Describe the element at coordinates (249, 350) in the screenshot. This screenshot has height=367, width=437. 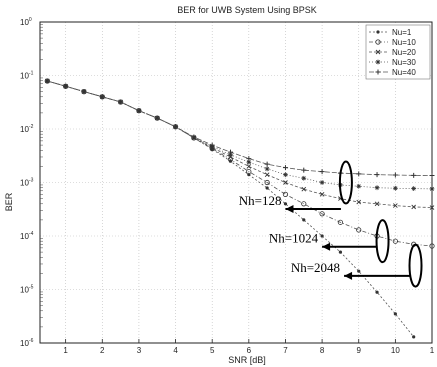
I see `x-tick-label: 6` at that location.